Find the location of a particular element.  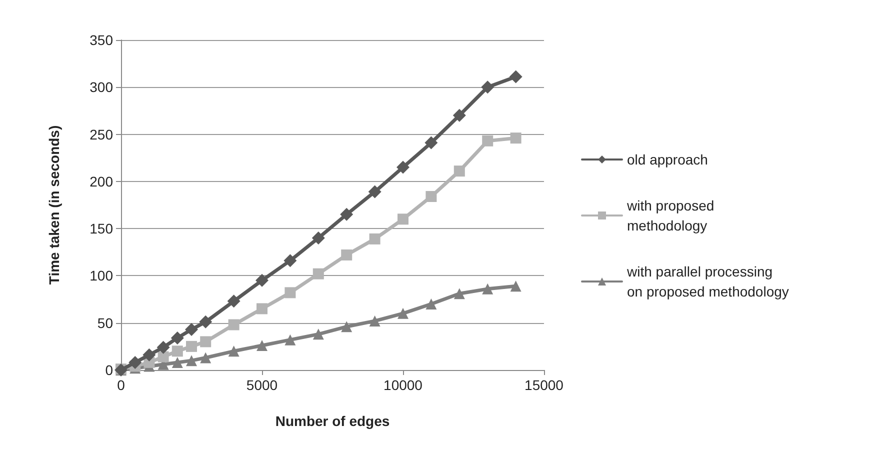

y-tick-label: 100 is located at coordinates (102, 276).